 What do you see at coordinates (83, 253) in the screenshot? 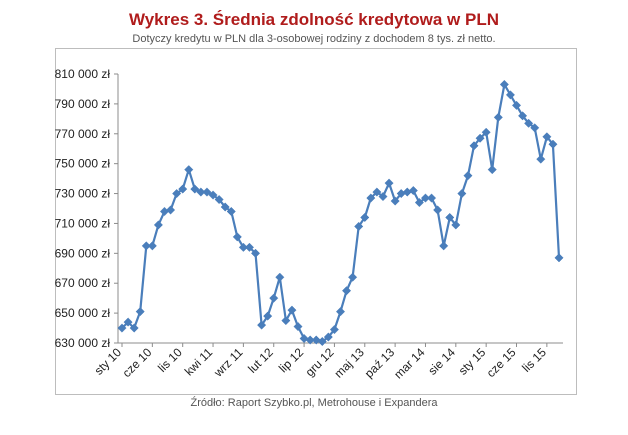
I see `y-tick-label: 690 000 zł` at bounding box center [83, 253].